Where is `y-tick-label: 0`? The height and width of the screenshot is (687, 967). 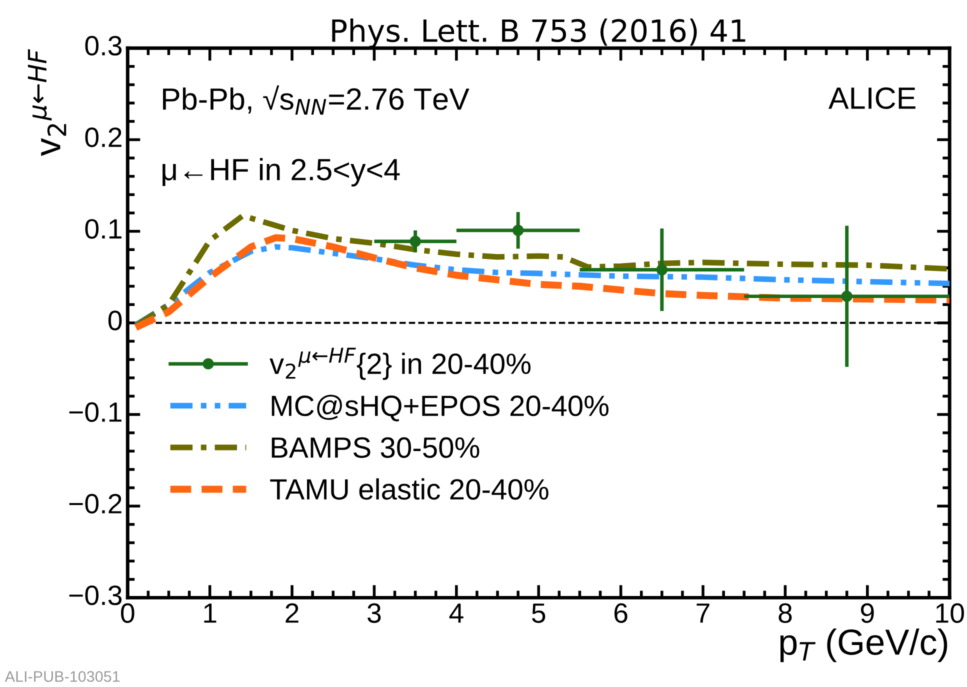 y-tick-label: 0 is located at coordinates (115, 320).